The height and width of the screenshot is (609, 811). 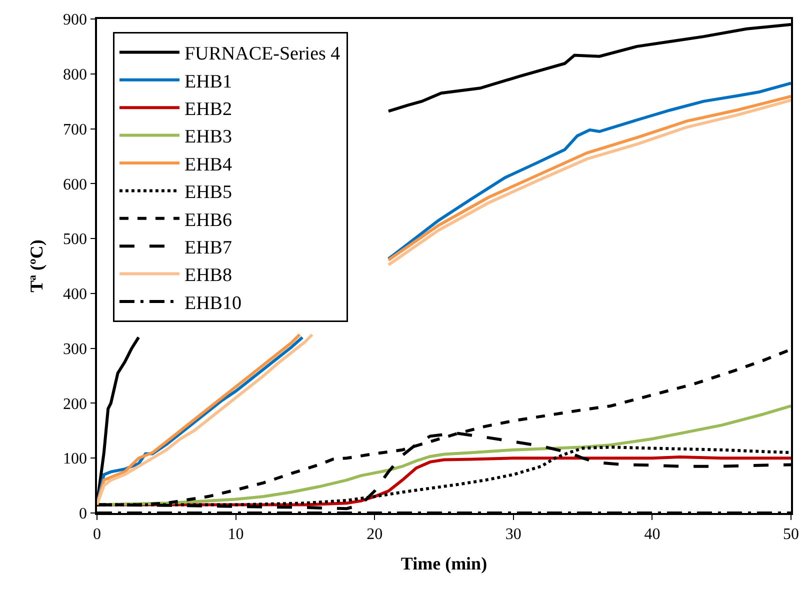 I want to click on y-axis-title: Tª (ºC), so click(x=36, y=266).